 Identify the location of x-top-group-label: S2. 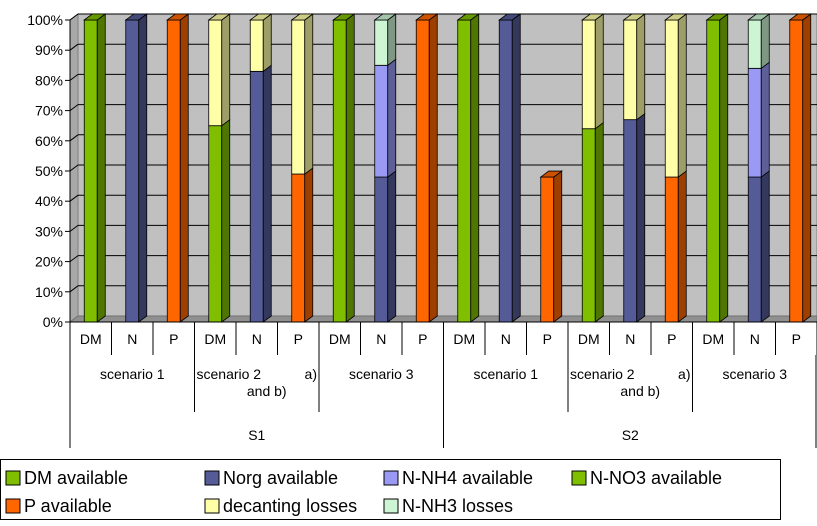
(630, 435).